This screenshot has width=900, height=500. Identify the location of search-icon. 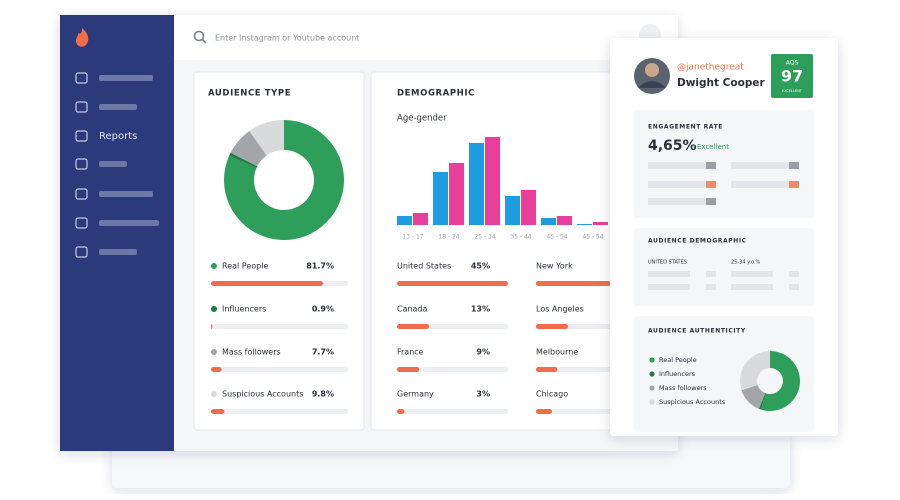
(204, 41).